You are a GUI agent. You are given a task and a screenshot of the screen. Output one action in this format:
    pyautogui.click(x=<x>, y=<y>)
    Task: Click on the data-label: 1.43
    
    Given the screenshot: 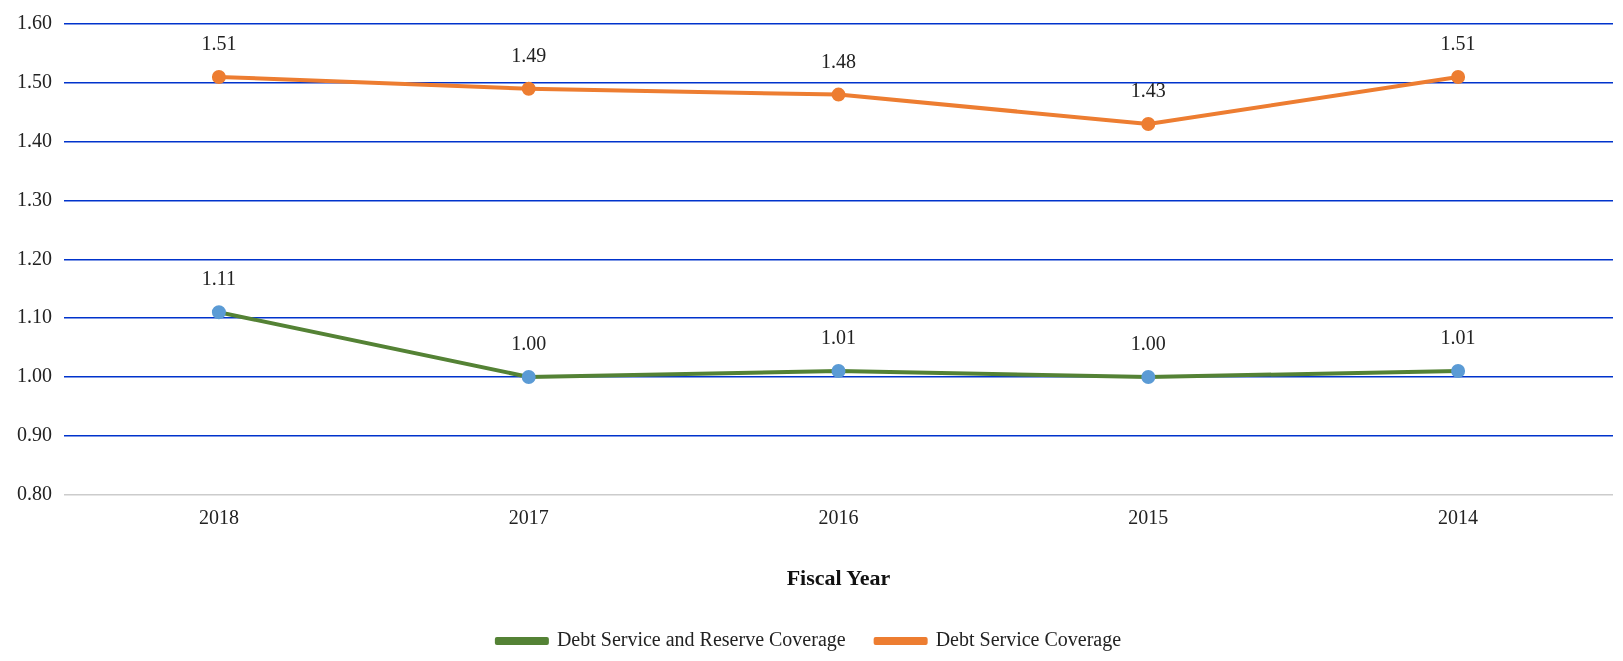 What is the action you would take?
    pyautogui.click(x=1148, y=90)
    